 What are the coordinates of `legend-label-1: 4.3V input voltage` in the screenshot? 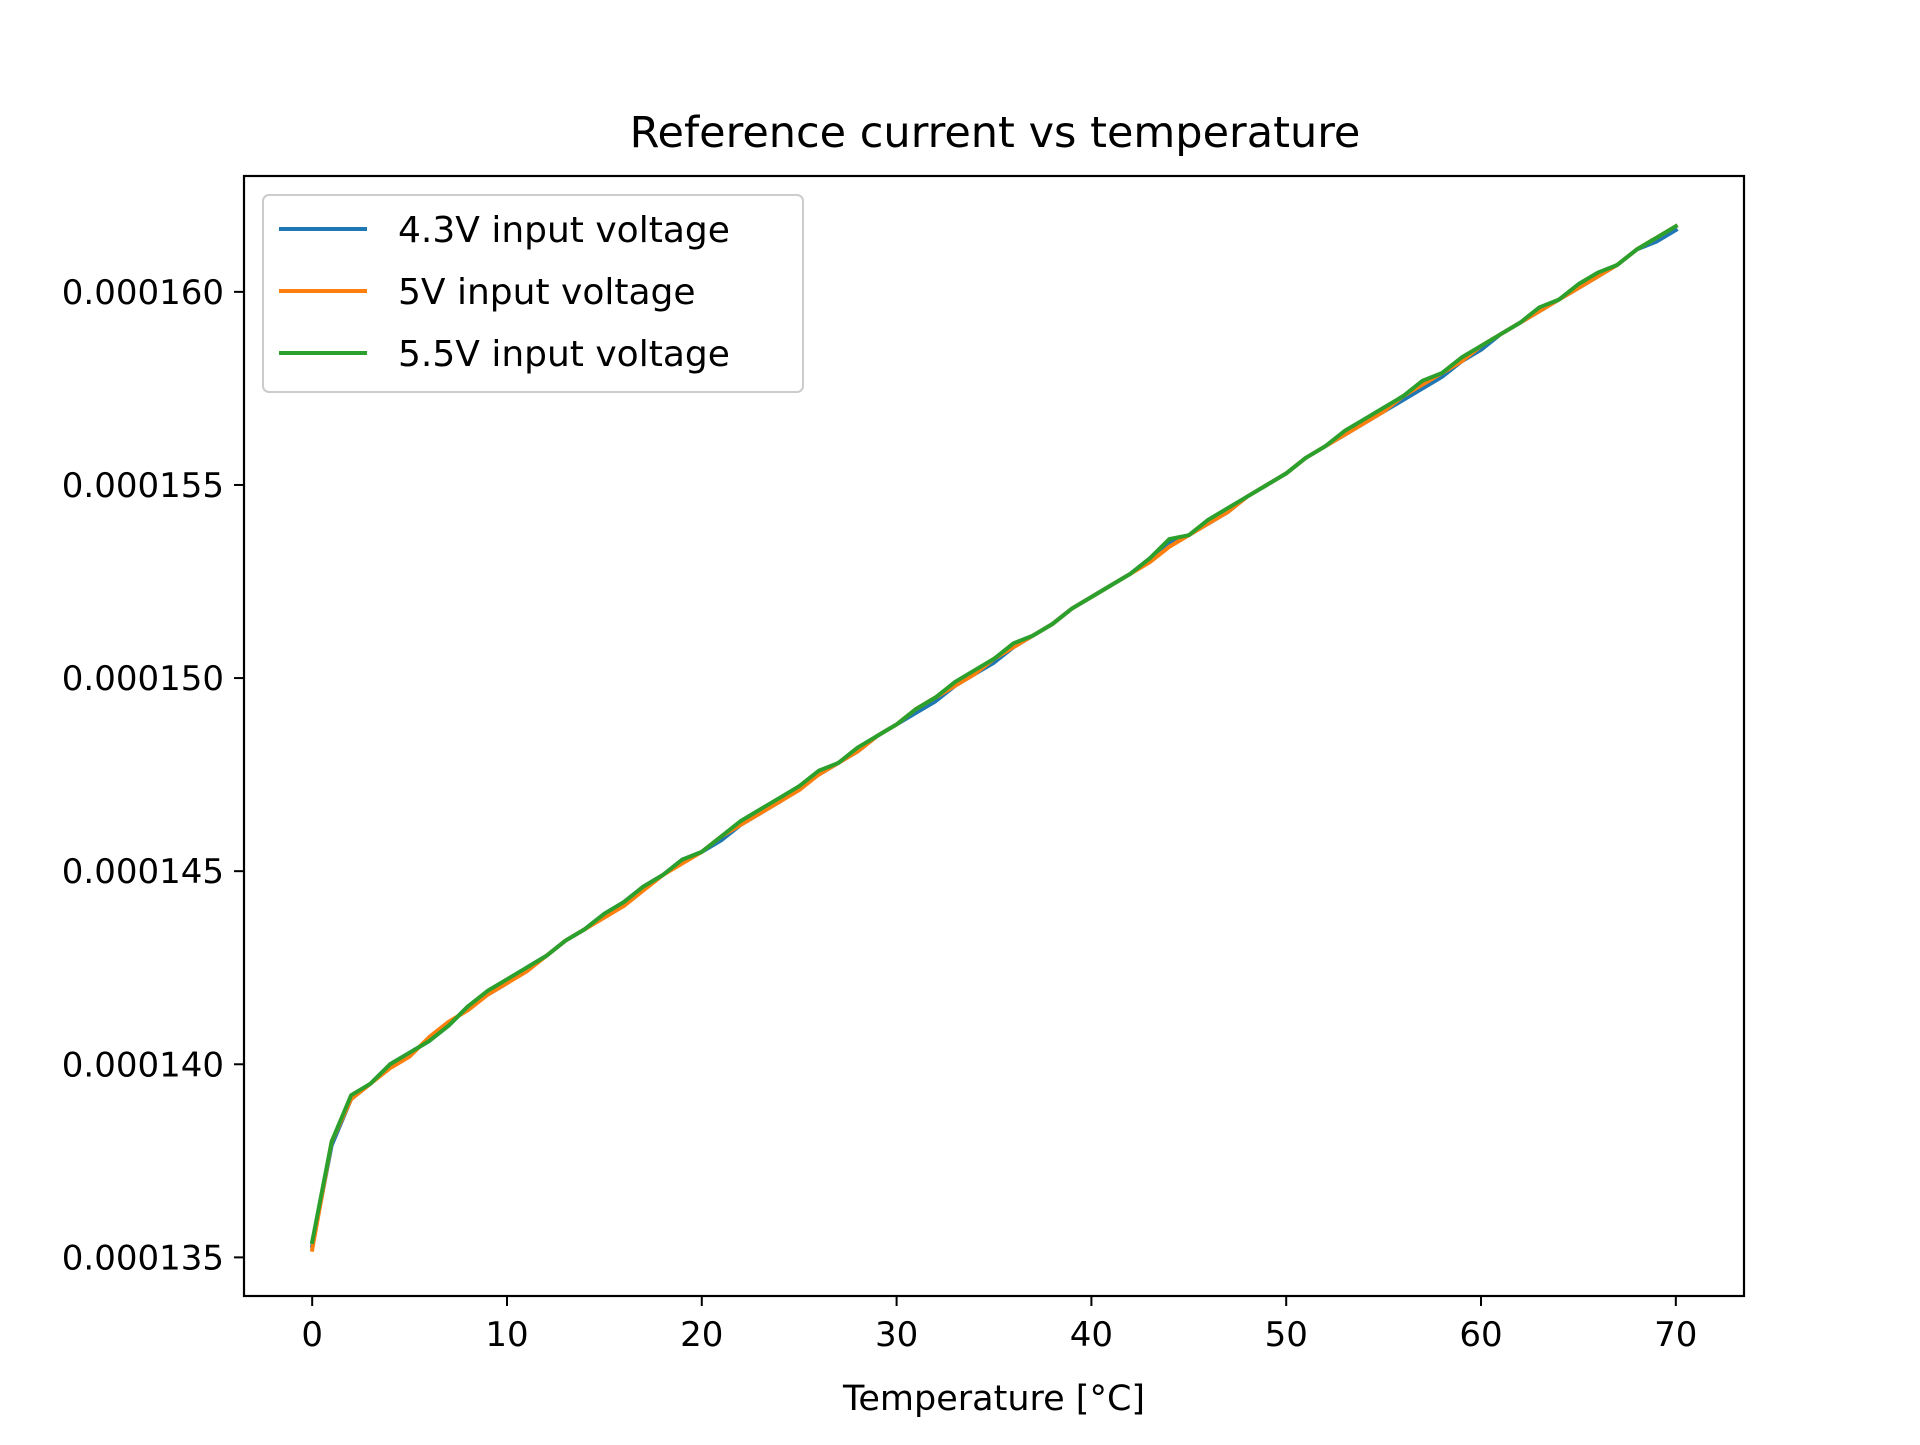 It's located at (564, 230).